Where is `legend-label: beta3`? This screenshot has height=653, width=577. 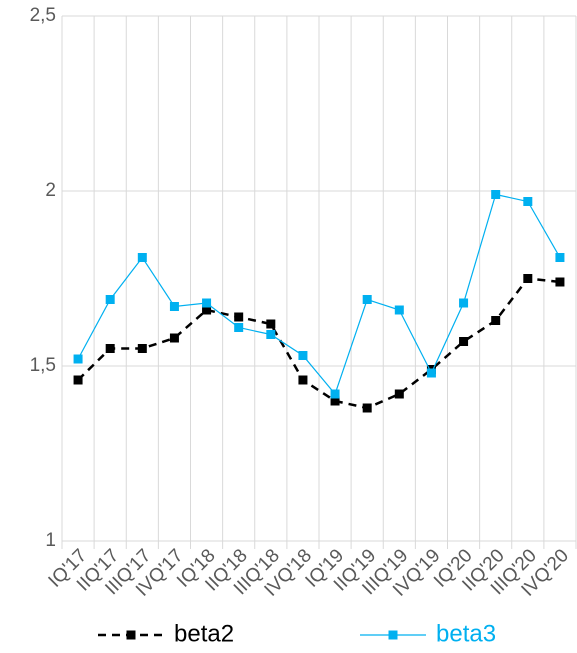
legend-label: beta3 is located at coordinates (466, 633).